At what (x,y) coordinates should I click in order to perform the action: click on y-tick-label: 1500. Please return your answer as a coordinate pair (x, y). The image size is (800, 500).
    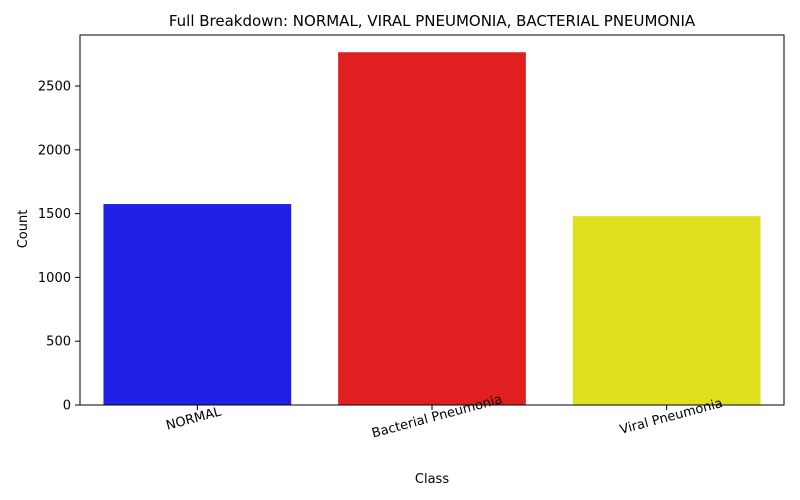
    Looking at the image, I should click on (54, 214).